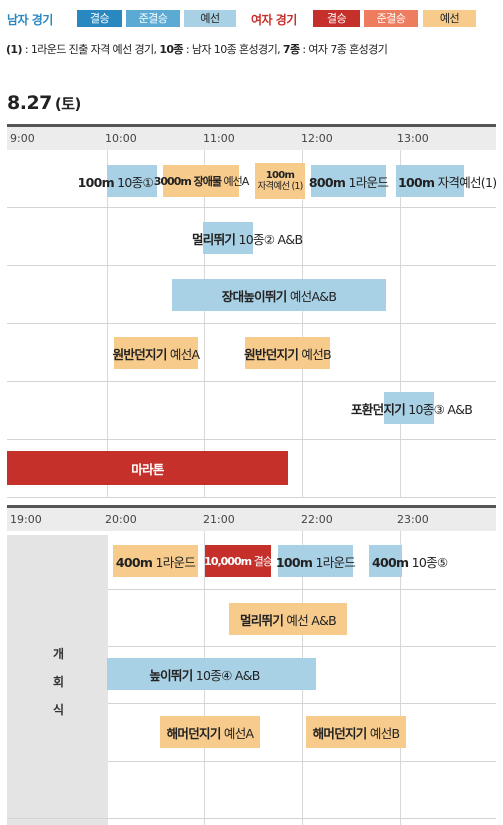 This screenshot has height=825, width=503. I want to click on legend-men-semifinal: 준결승, so click(153, 18).